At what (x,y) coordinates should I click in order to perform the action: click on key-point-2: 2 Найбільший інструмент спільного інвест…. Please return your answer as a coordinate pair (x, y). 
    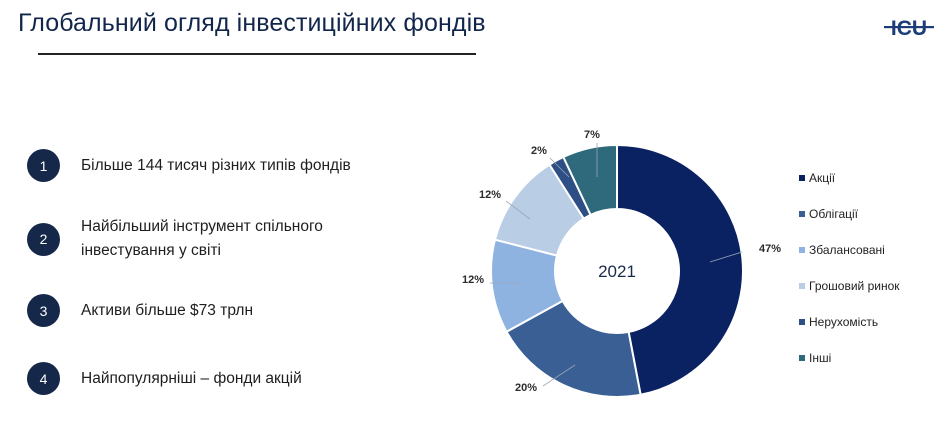
    Looking at the image, I should click on (175, 239).